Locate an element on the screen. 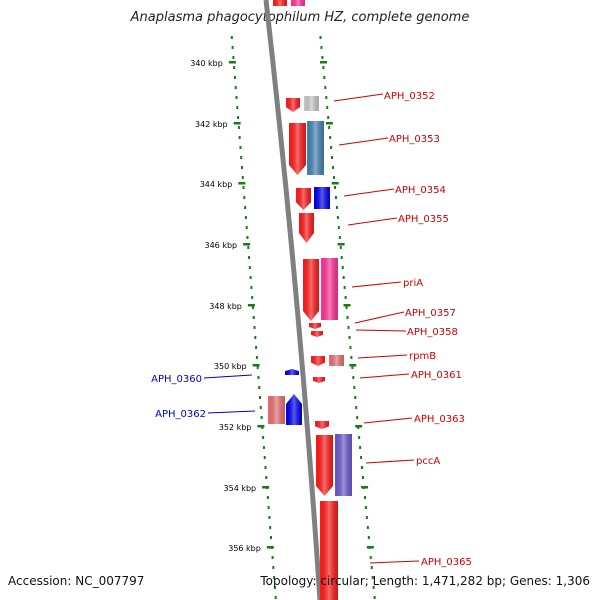 This screenshot has height=600, width=600. gene-label: pccA is located at coordinates (428, 461).